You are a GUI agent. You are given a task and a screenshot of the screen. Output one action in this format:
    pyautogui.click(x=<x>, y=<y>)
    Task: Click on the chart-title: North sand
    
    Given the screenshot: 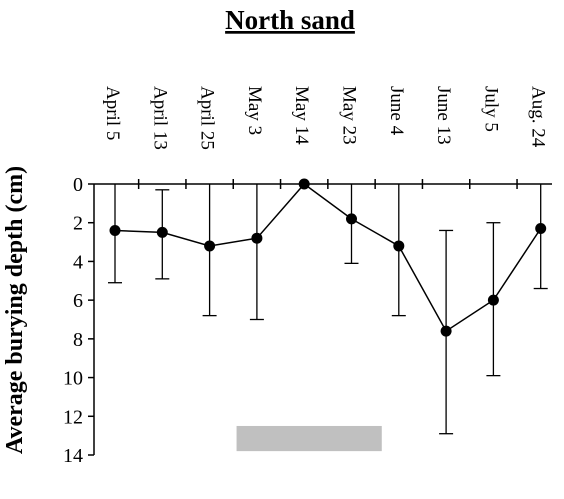 What is the action you would take?
    pyautogui.click(x=290, y=20)
    